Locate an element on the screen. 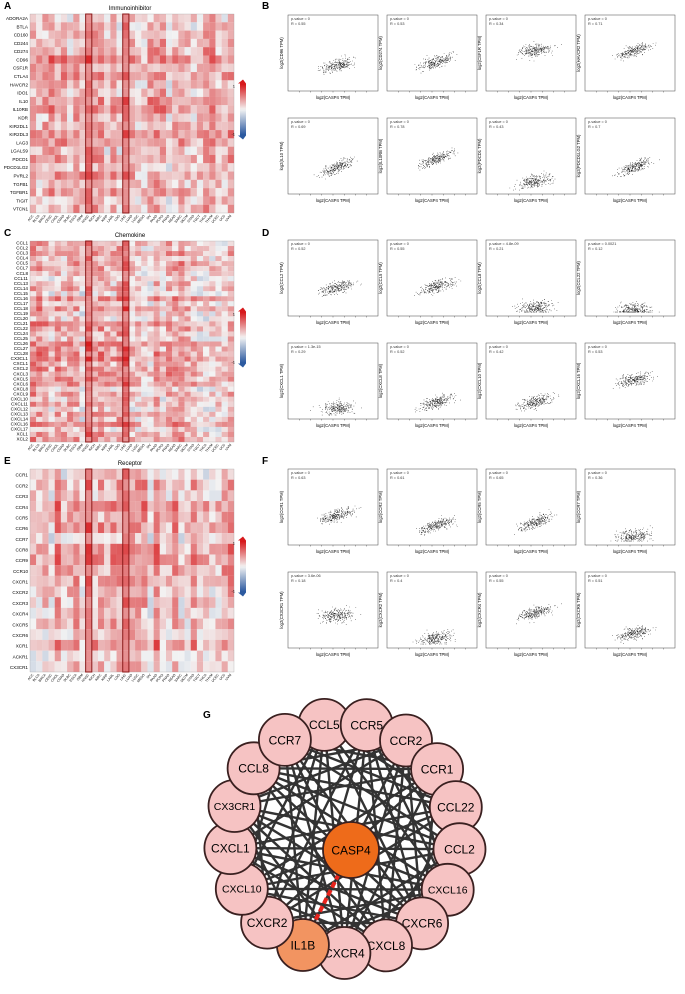 This screenshot has width=685, height=994. heatmap-column-label: THCA is located at coordinates (203, 448).